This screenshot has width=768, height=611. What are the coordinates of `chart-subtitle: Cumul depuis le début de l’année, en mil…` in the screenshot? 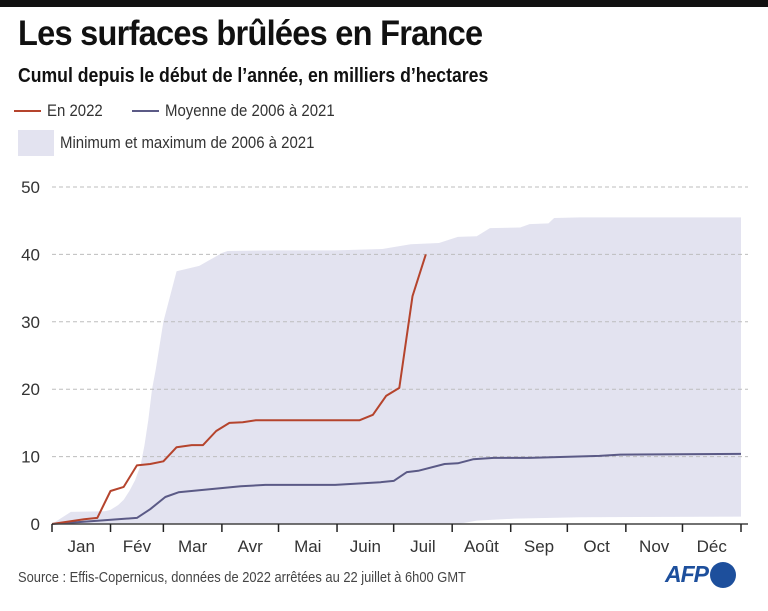 It's located at (253, 75).